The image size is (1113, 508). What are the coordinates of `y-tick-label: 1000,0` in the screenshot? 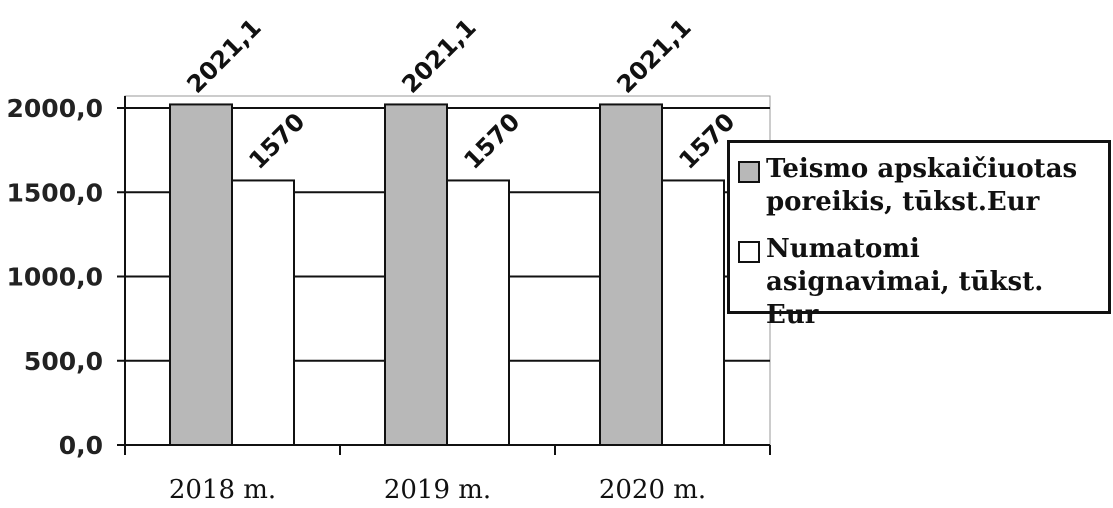 It's located at (55, 277).